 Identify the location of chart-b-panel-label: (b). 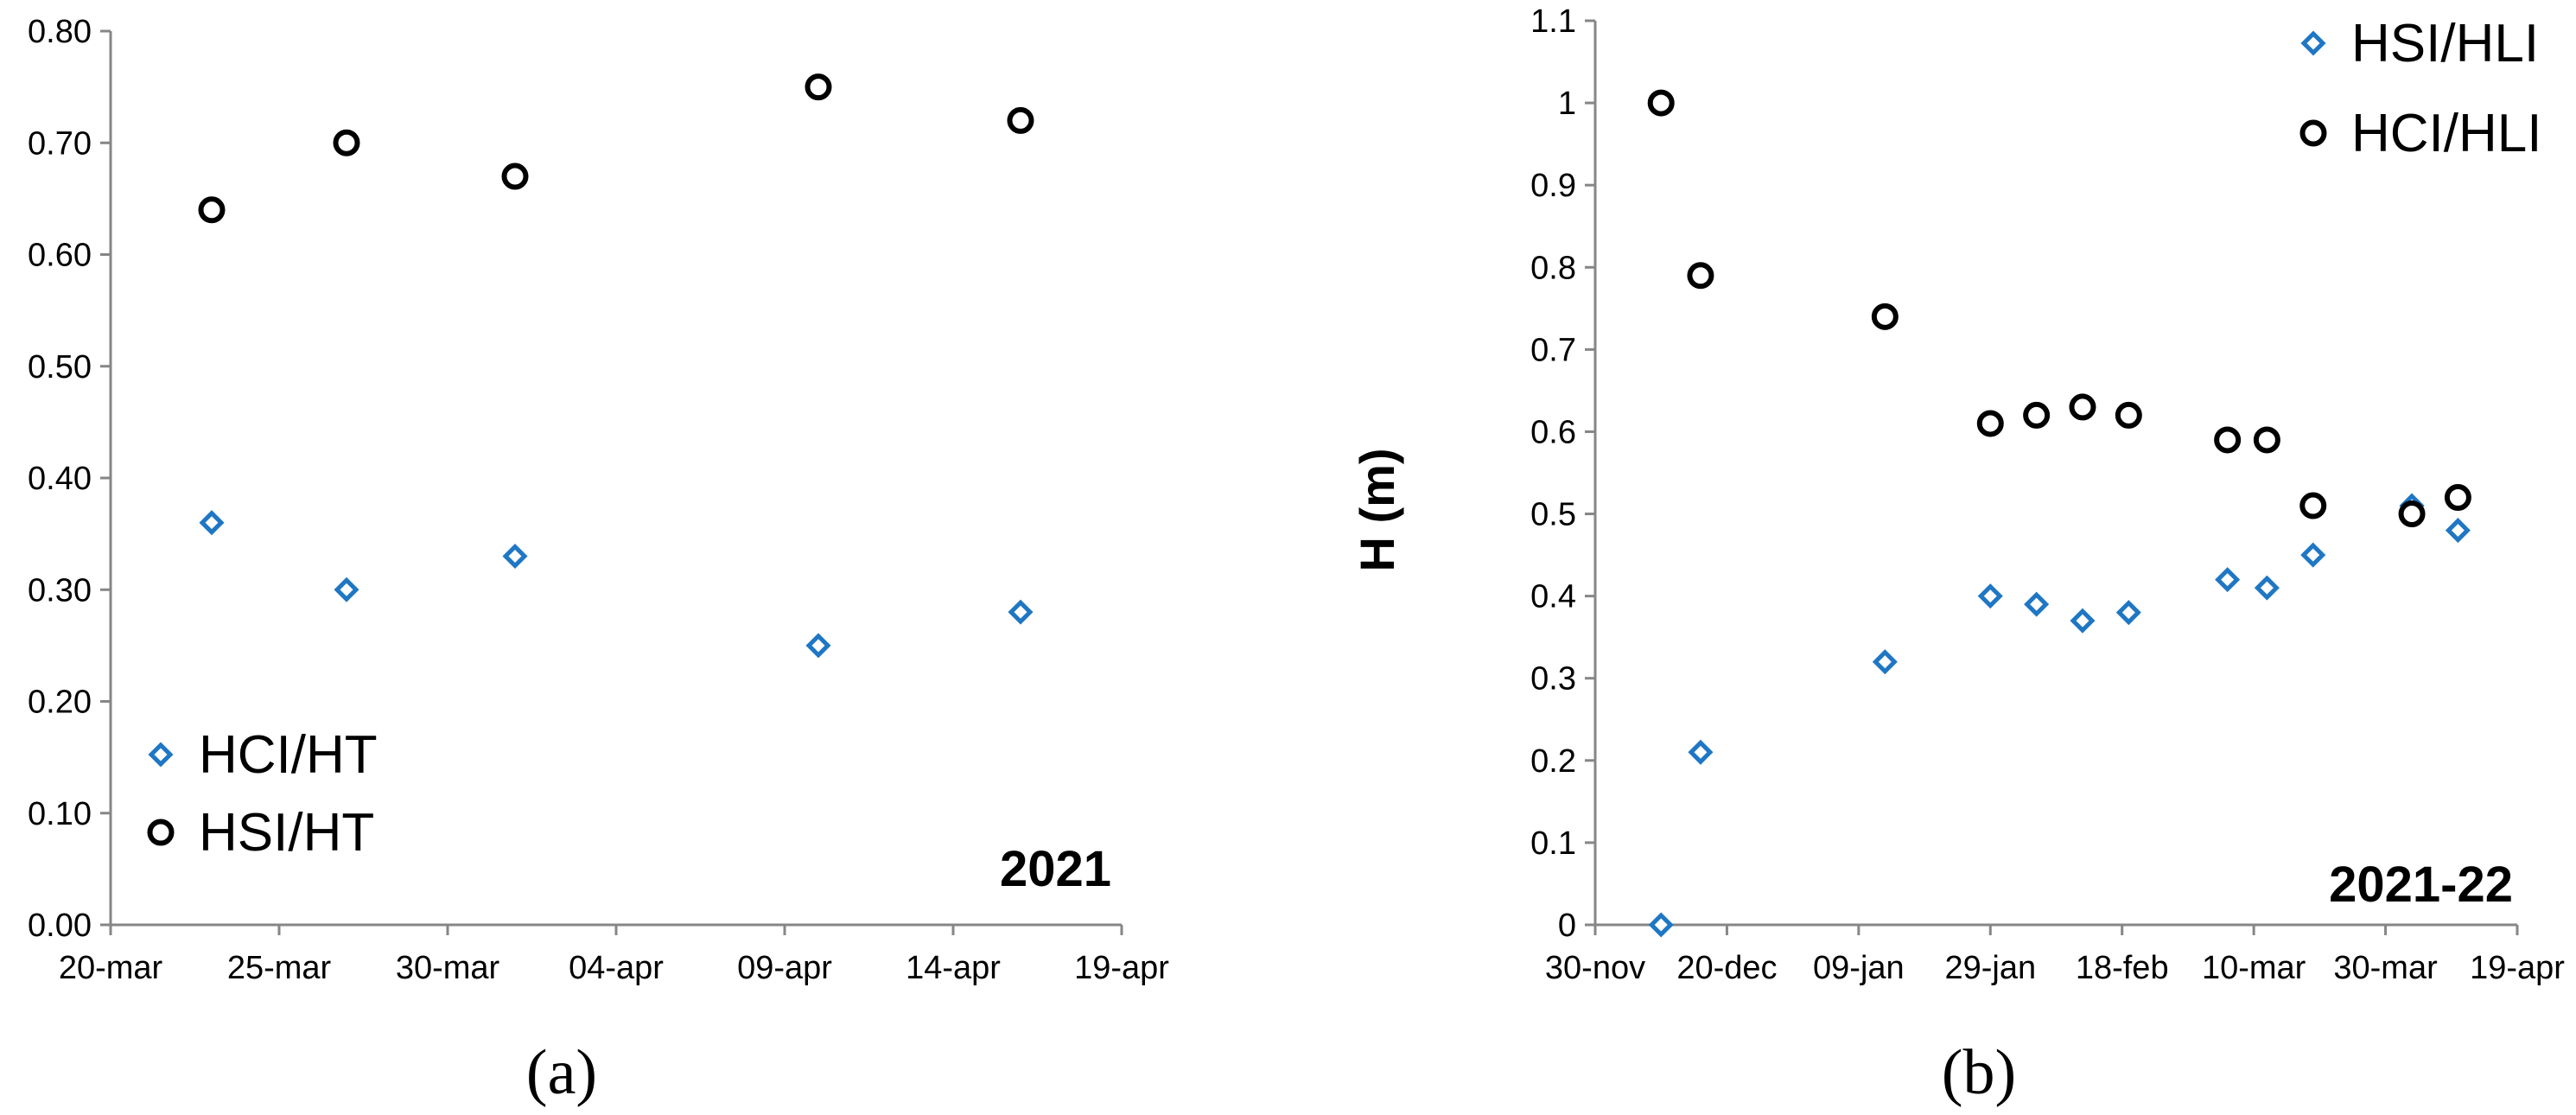
(1979, 1072).